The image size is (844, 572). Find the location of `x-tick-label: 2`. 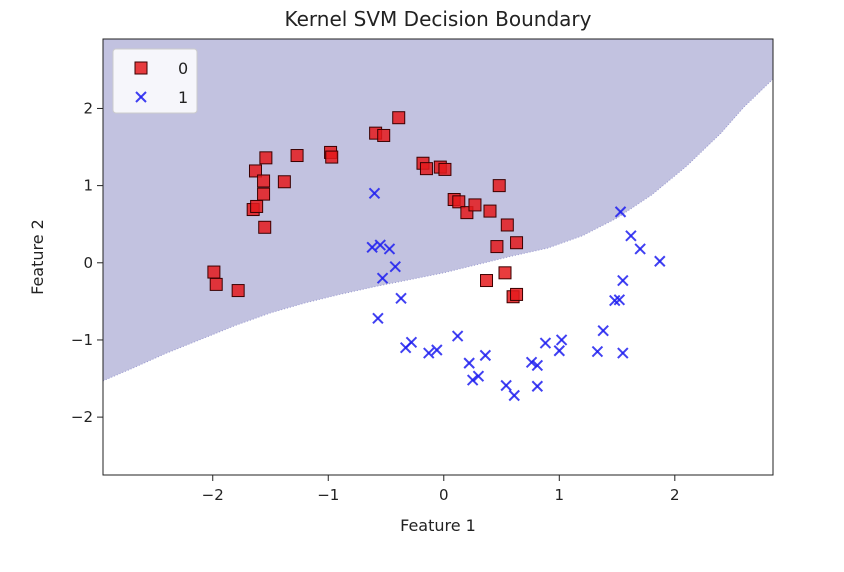

x-tick-label: 2 is located at coordinates (675, 495).